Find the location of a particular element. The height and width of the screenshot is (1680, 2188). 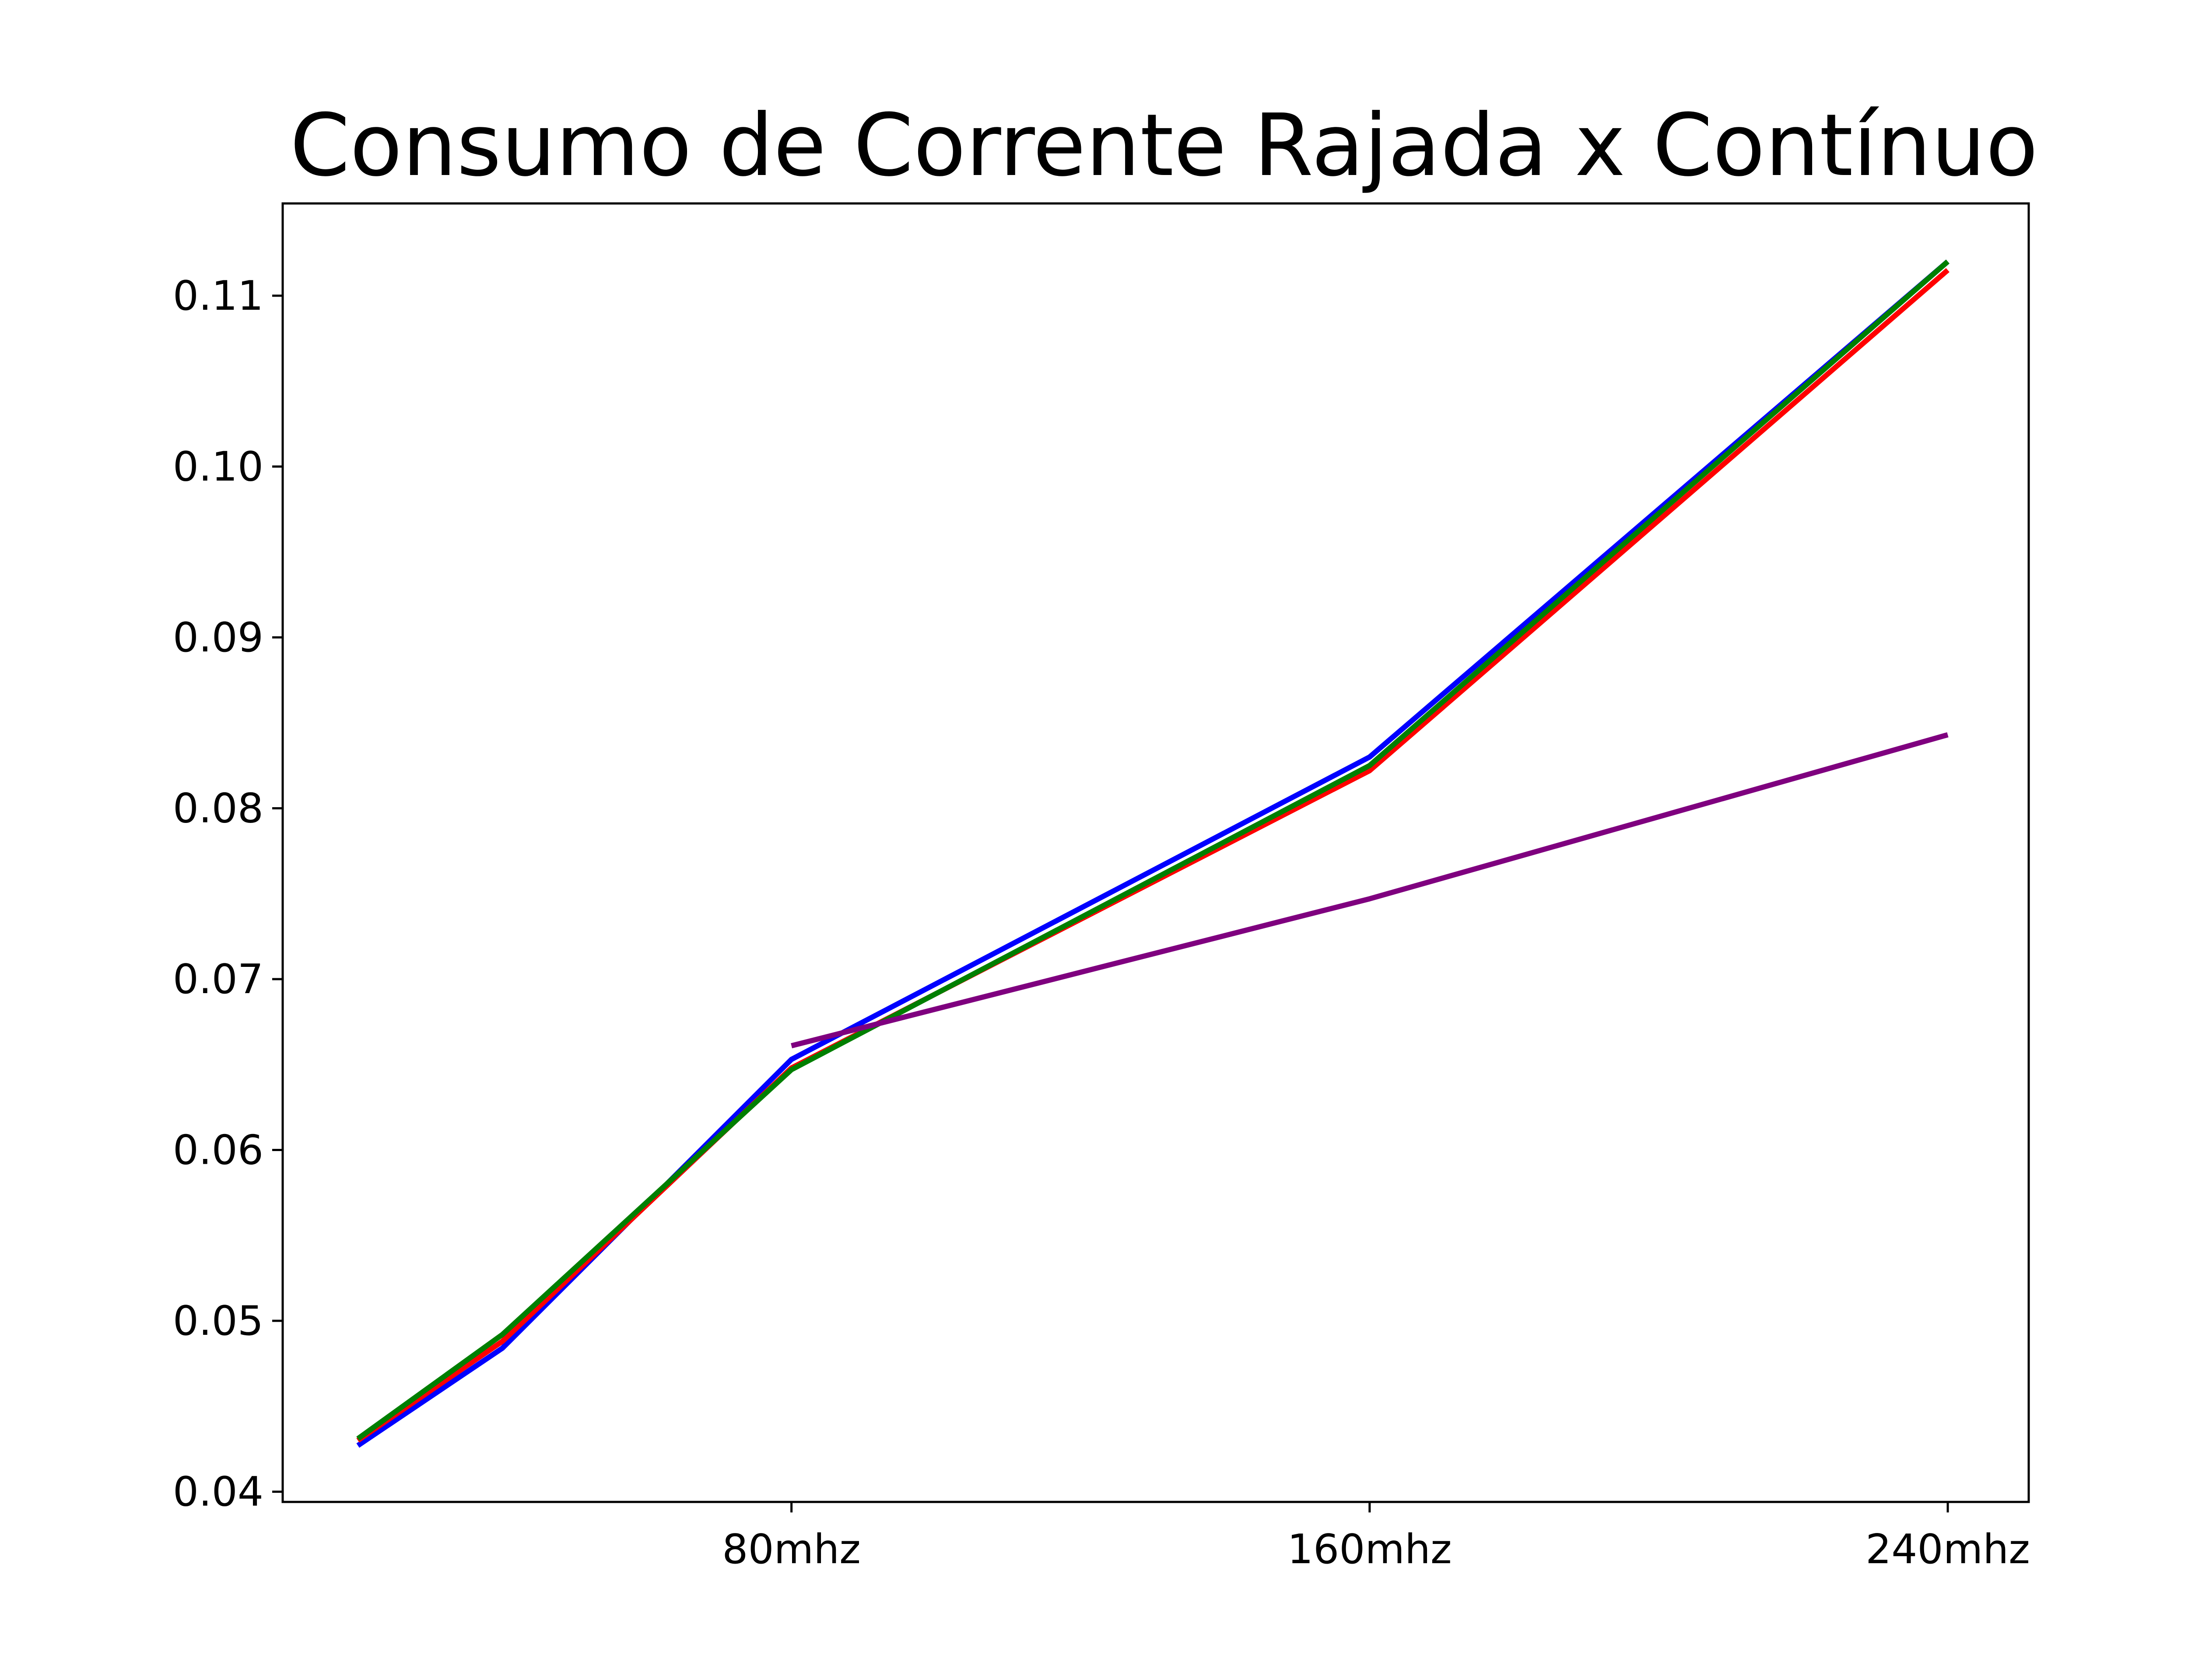

y-tick-label-1: 0.04 is located at coordinates (218, 1492).